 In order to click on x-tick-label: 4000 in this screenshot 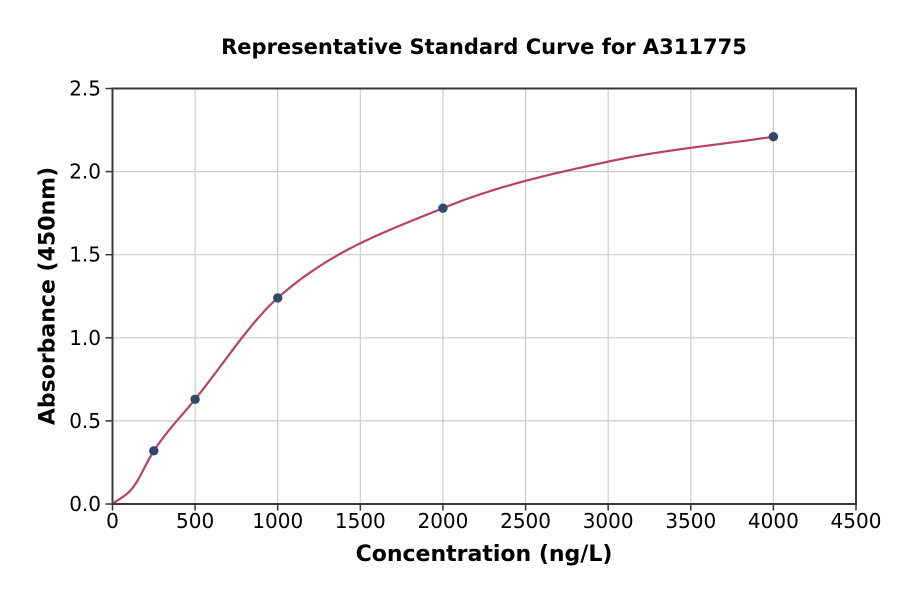, I will do `click(773, 521)`.